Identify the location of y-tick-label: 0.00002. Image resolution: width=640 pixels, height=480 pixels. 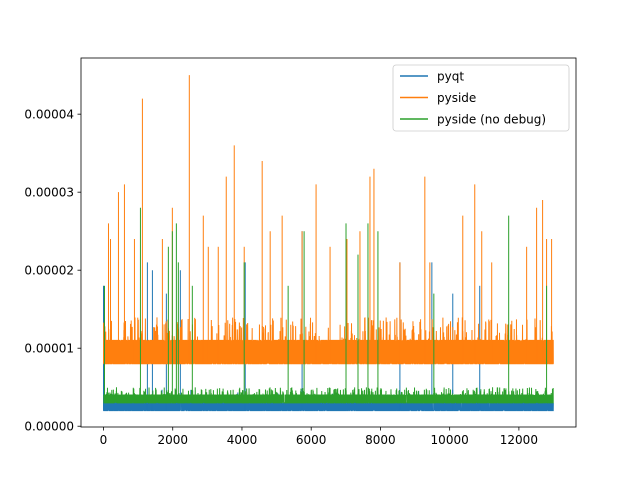
(49, 271).